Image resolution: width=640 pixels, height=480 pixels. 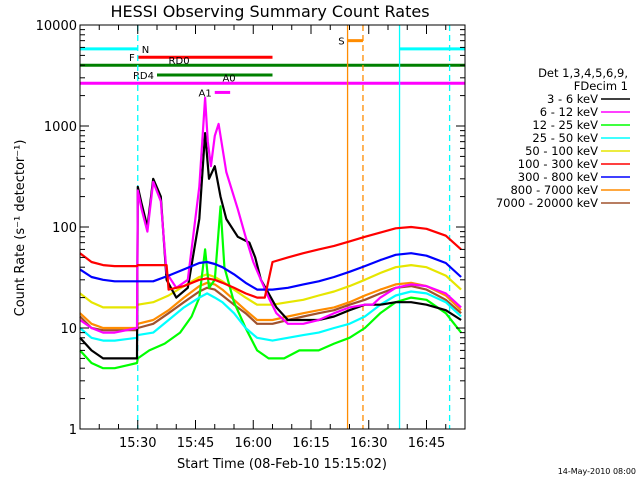 What do you see at coordinates (205, 93) in the screenshot?
I see `flag-label-a1: A1` at bounding box center [205, 93].